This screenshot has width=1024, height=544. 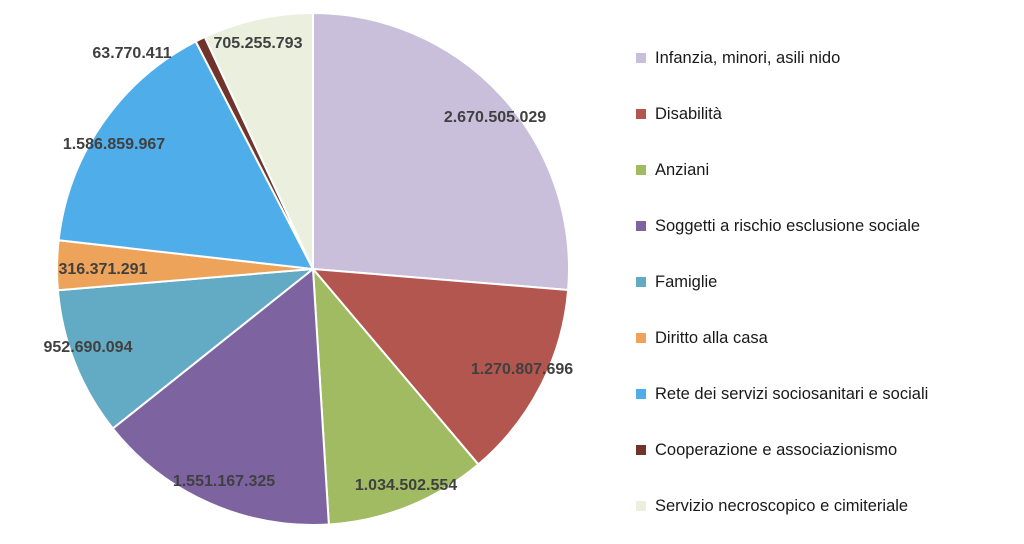 What do you see at coordinates (88, 347) in the screenshot?
I see `slice-value-label: 952.690.094` at bounding box center [88, 347].